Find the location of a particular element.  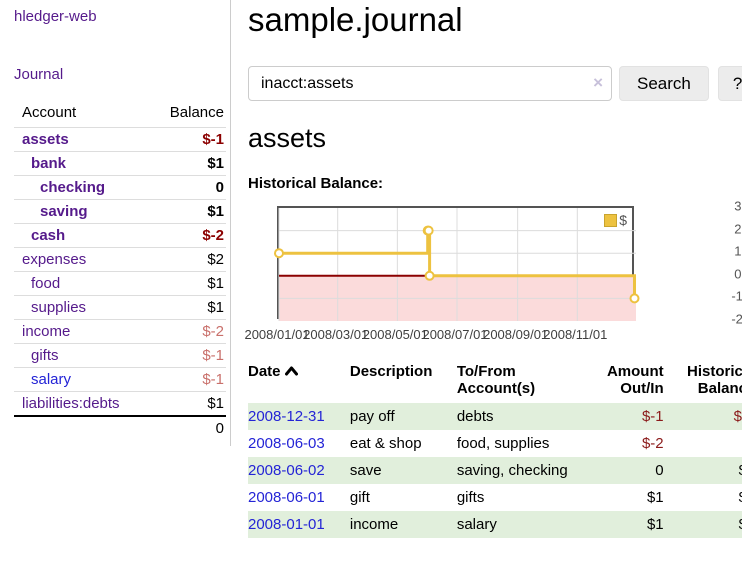

transaction-description: save is located at coordinates (403, 470).